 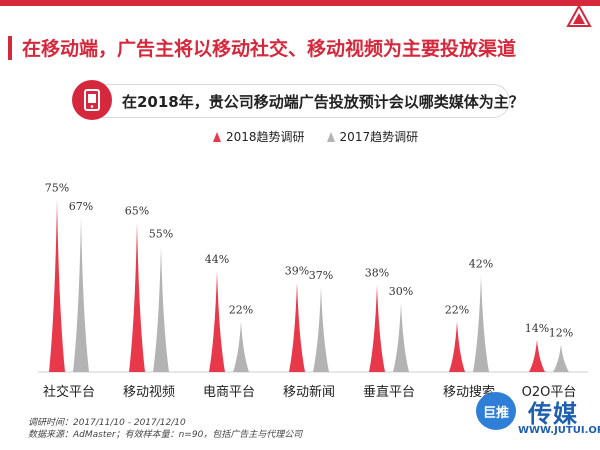 I want to click on data-label-2017-5: 42%, so click(x=481, y=263).